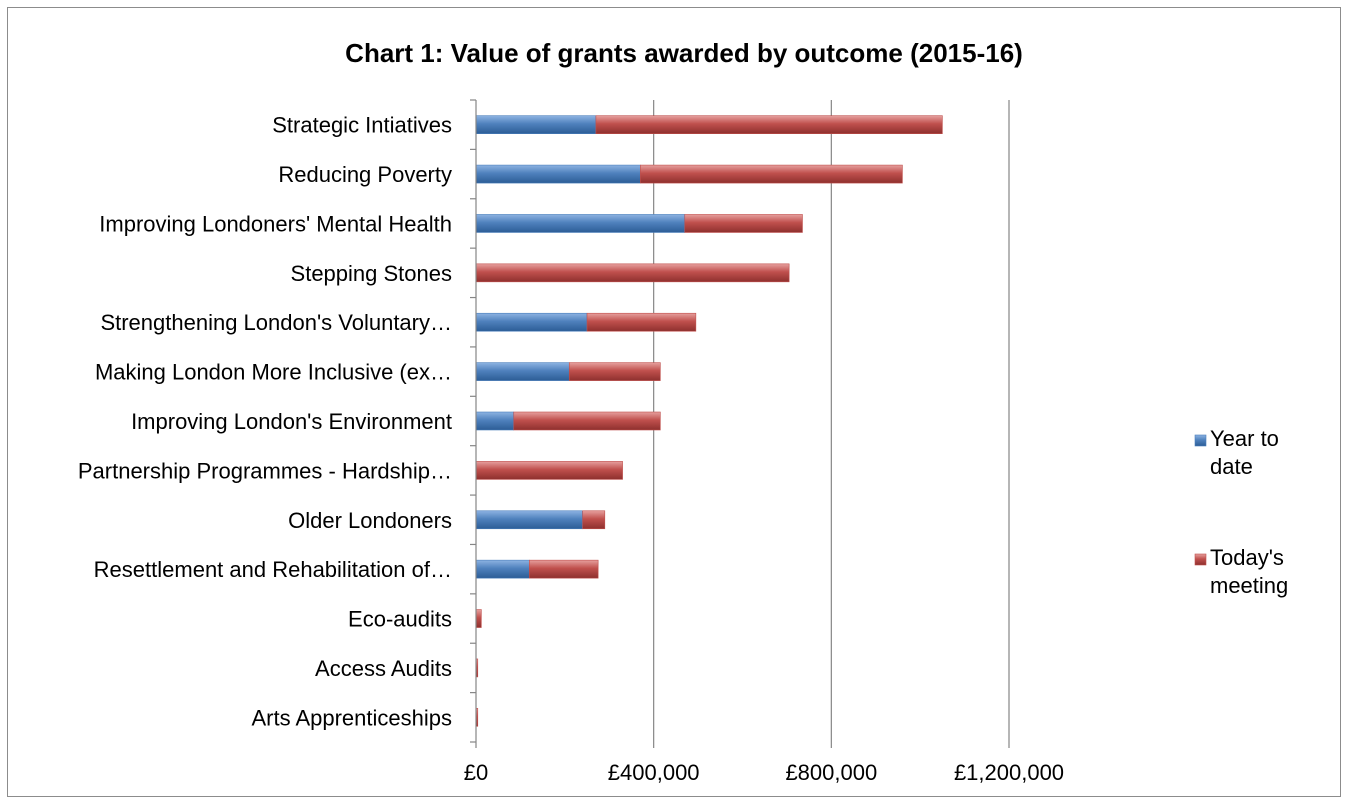  Describe the element at coordinates (351, 717) in the screenshot. I see `category-label: Arts Apprenticeships` at that location.